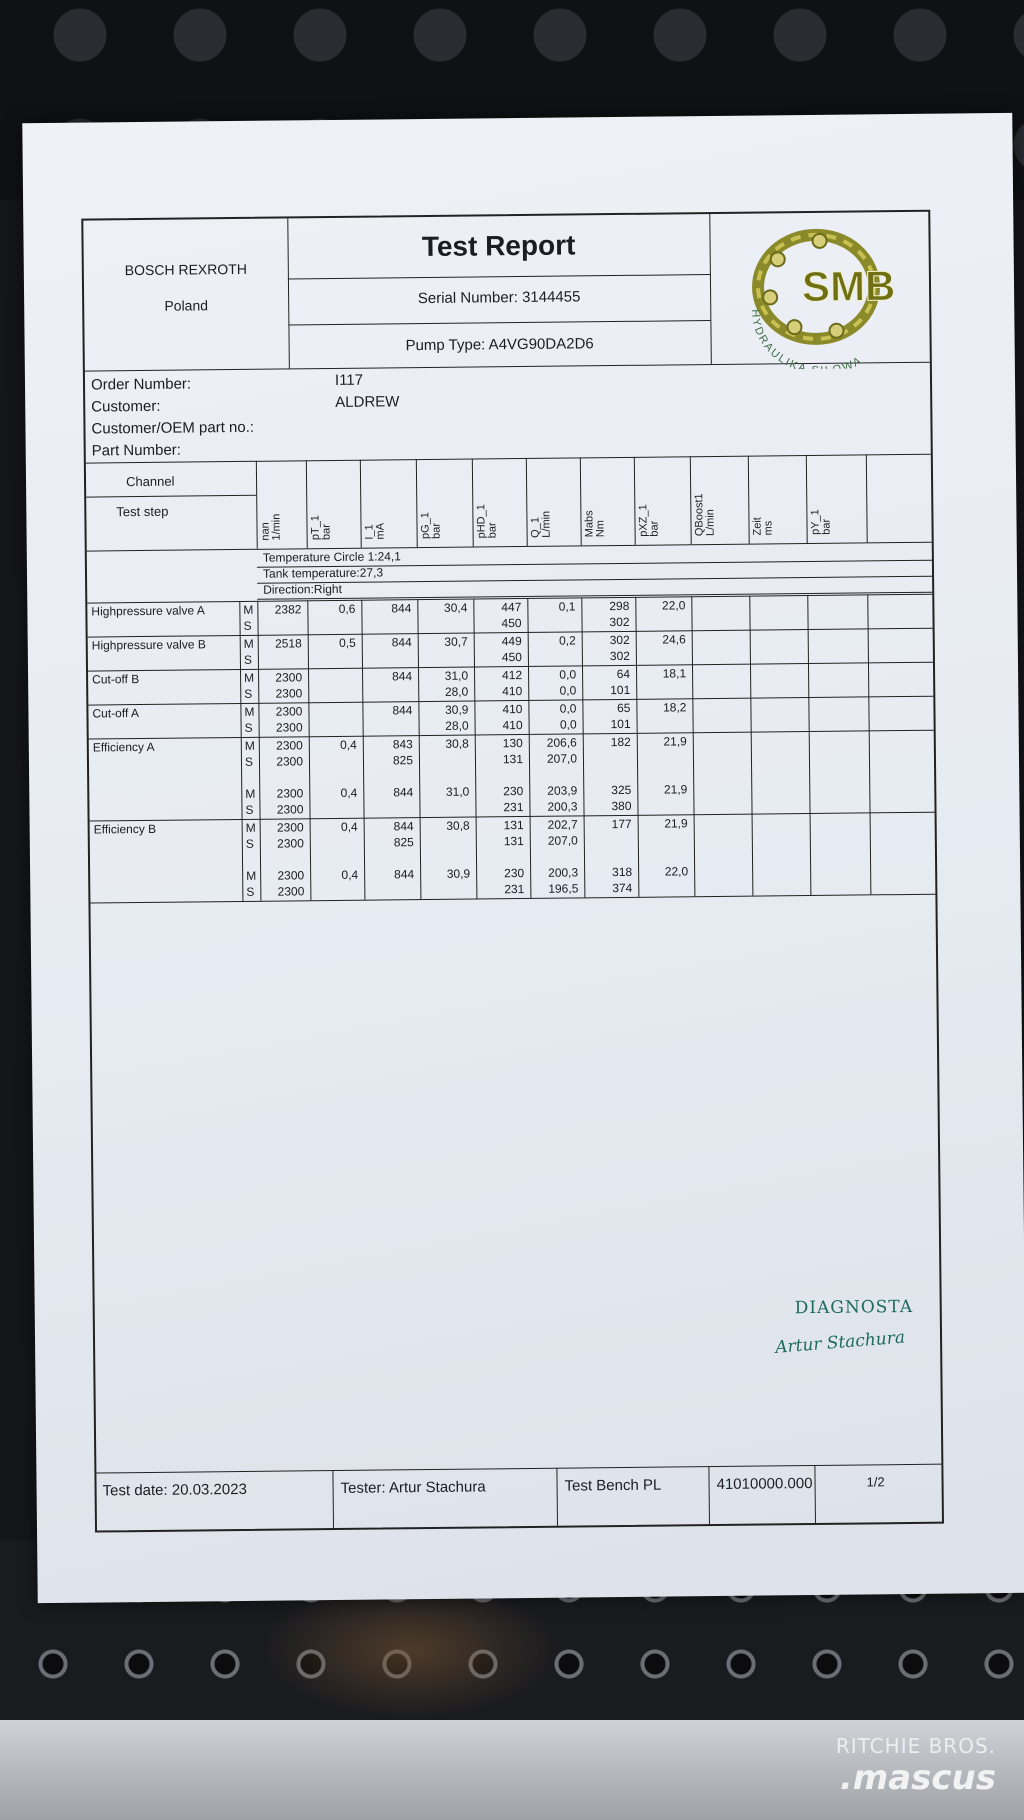 This screenshot has width=1024, height=1820. I want to click on cell-value-q_1: 202,7, so click(562, 824).